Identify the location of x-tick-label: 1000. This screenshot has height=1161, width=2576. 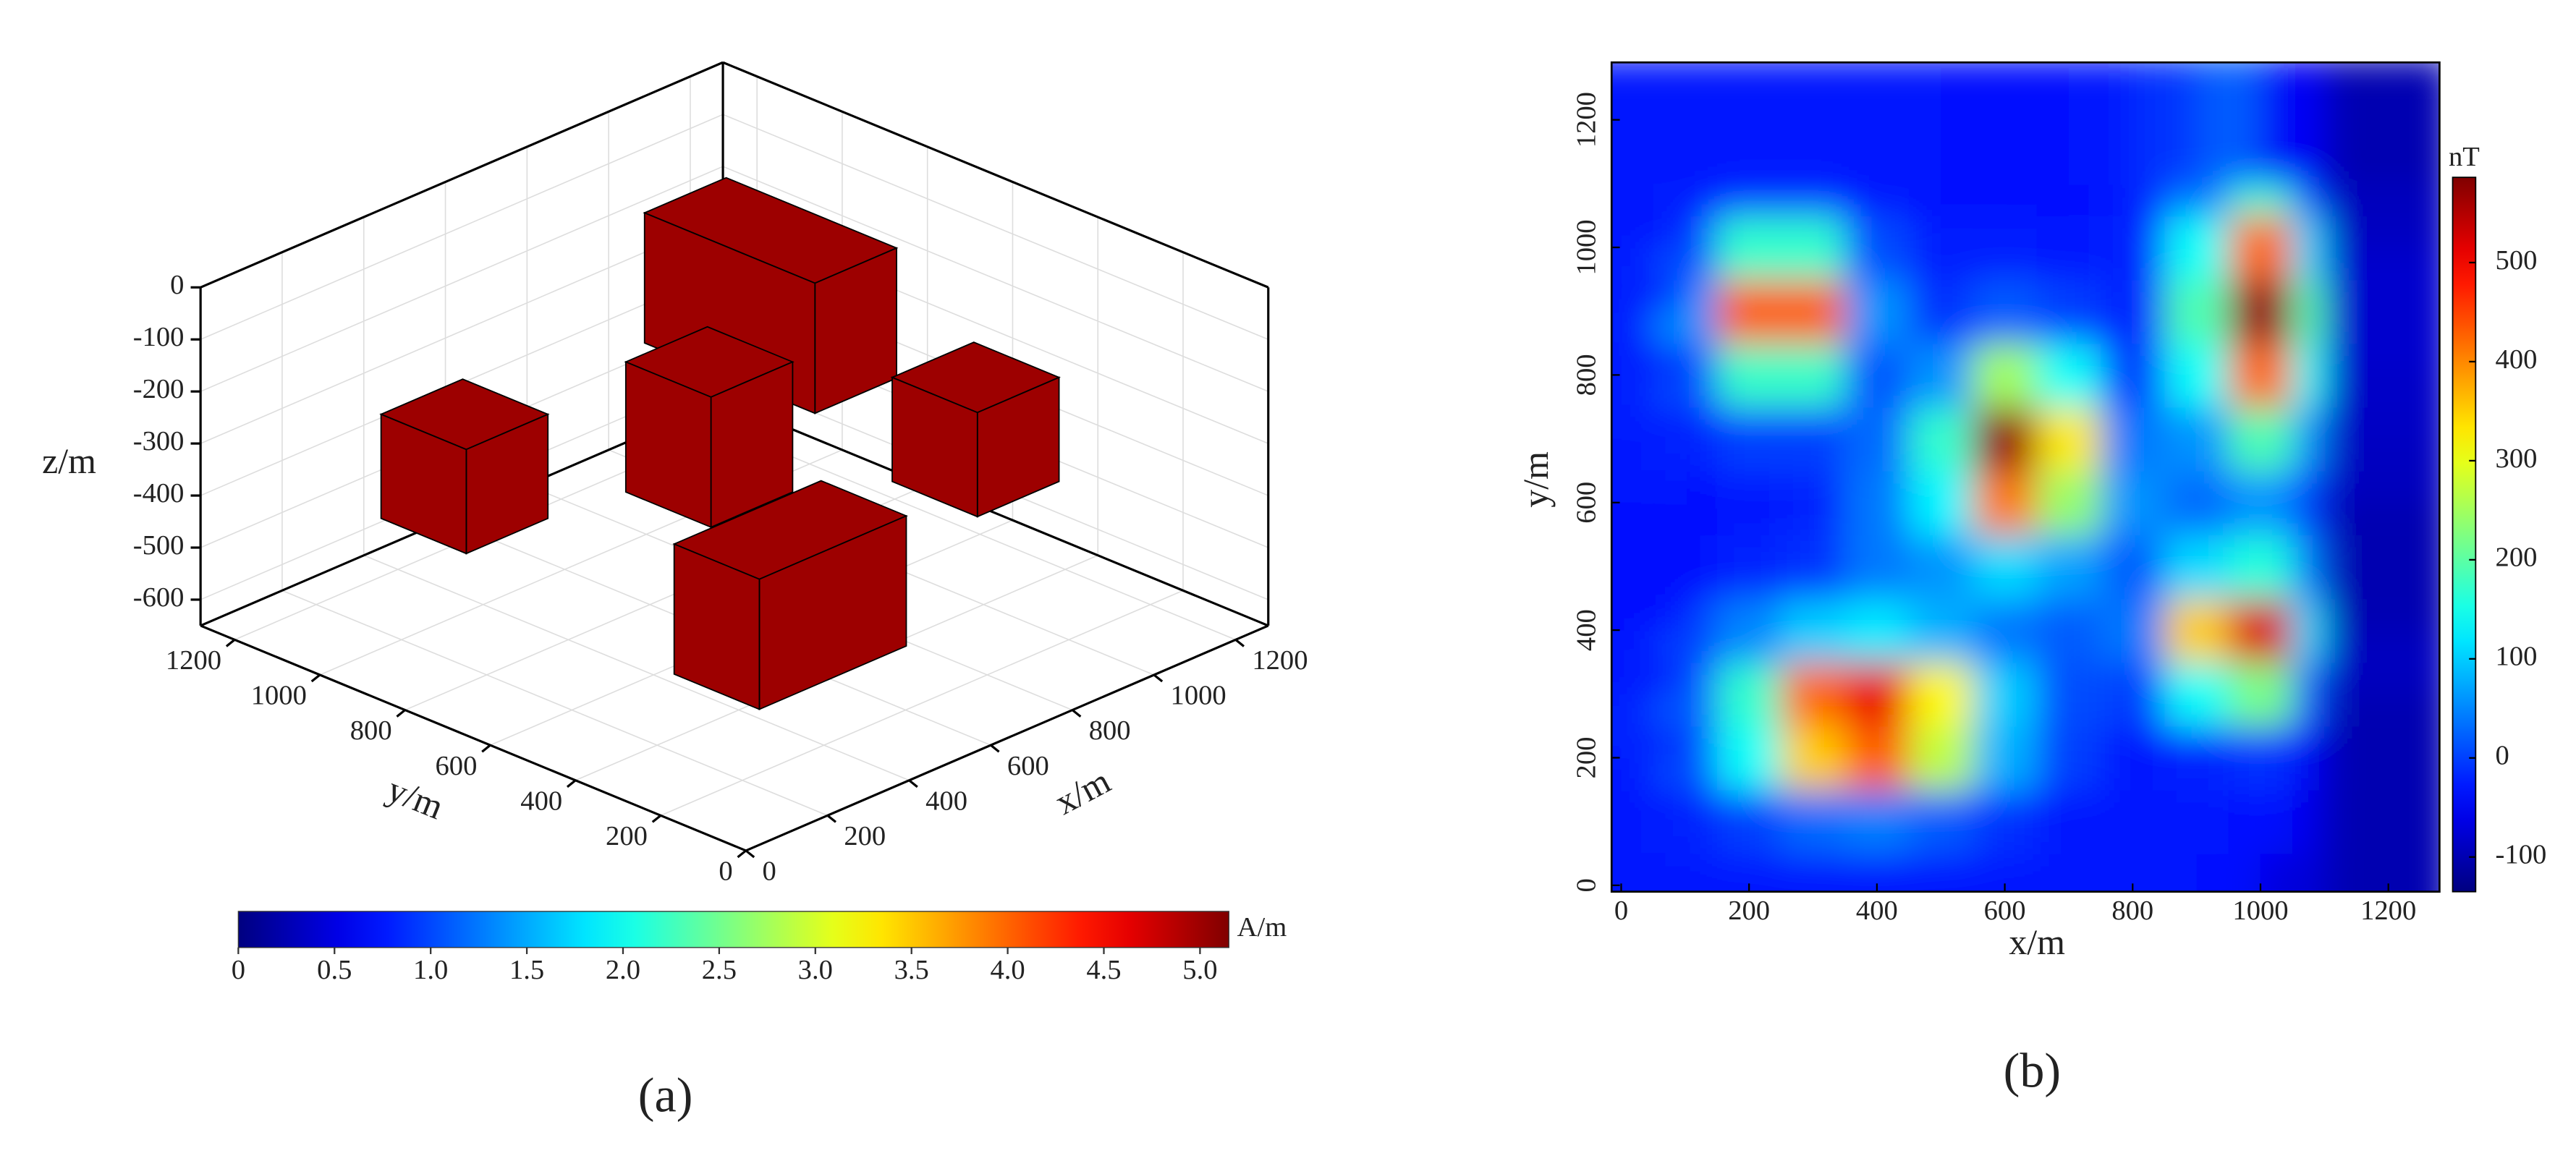
(1198, 696).